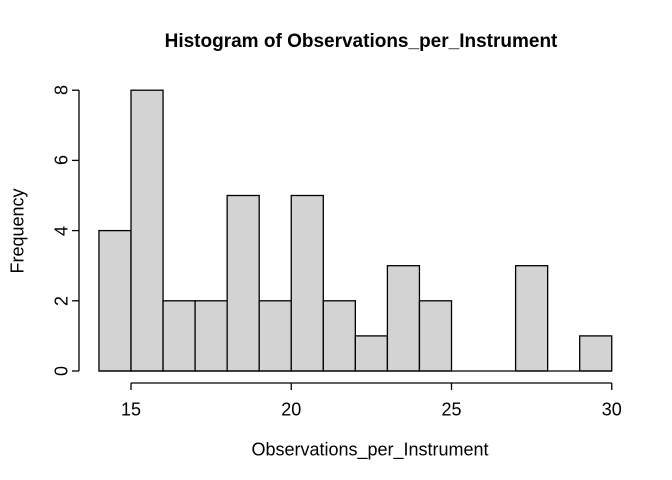  I want to click on y-tick-label: 6, so click(61, 160).